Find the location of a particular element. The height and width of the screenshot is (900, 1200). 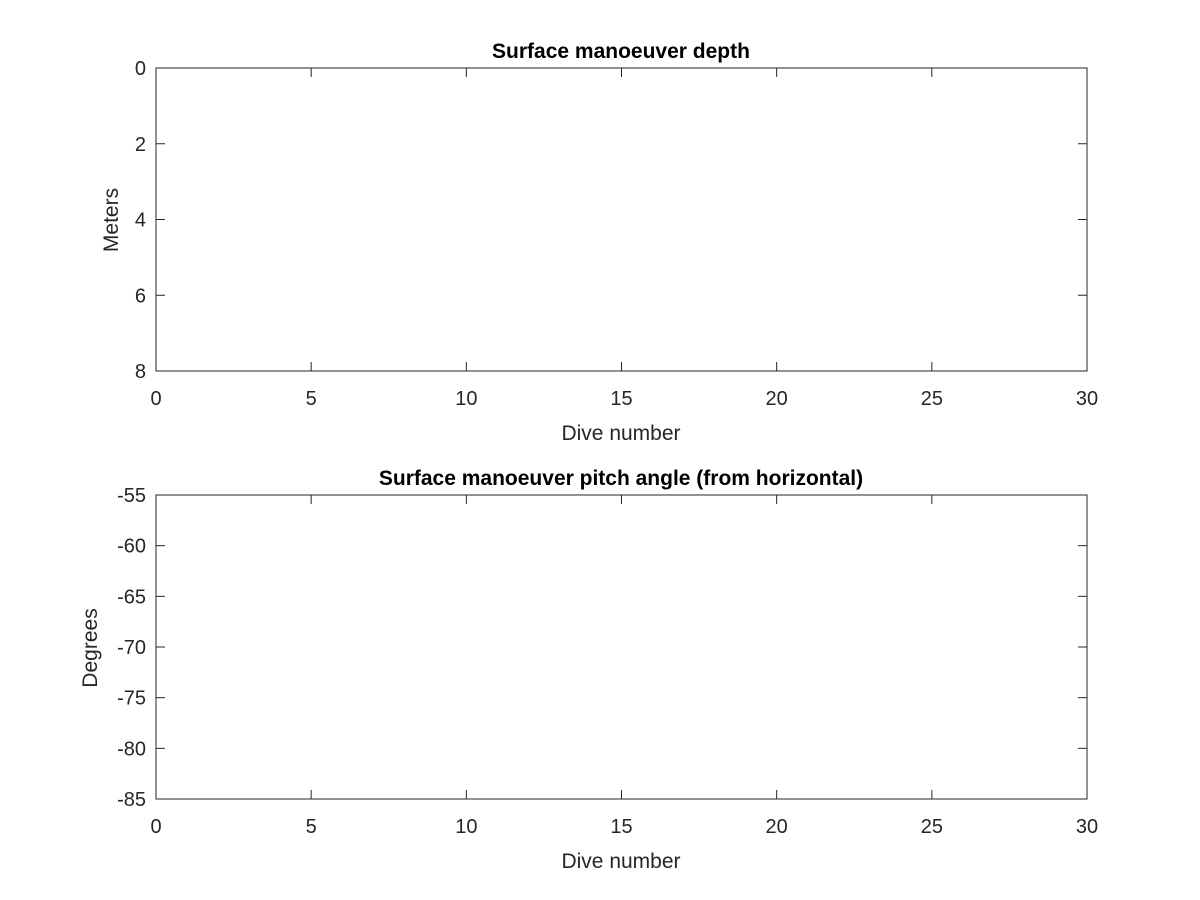

y-tick-label: 6 is located at coordinates (140, 296).